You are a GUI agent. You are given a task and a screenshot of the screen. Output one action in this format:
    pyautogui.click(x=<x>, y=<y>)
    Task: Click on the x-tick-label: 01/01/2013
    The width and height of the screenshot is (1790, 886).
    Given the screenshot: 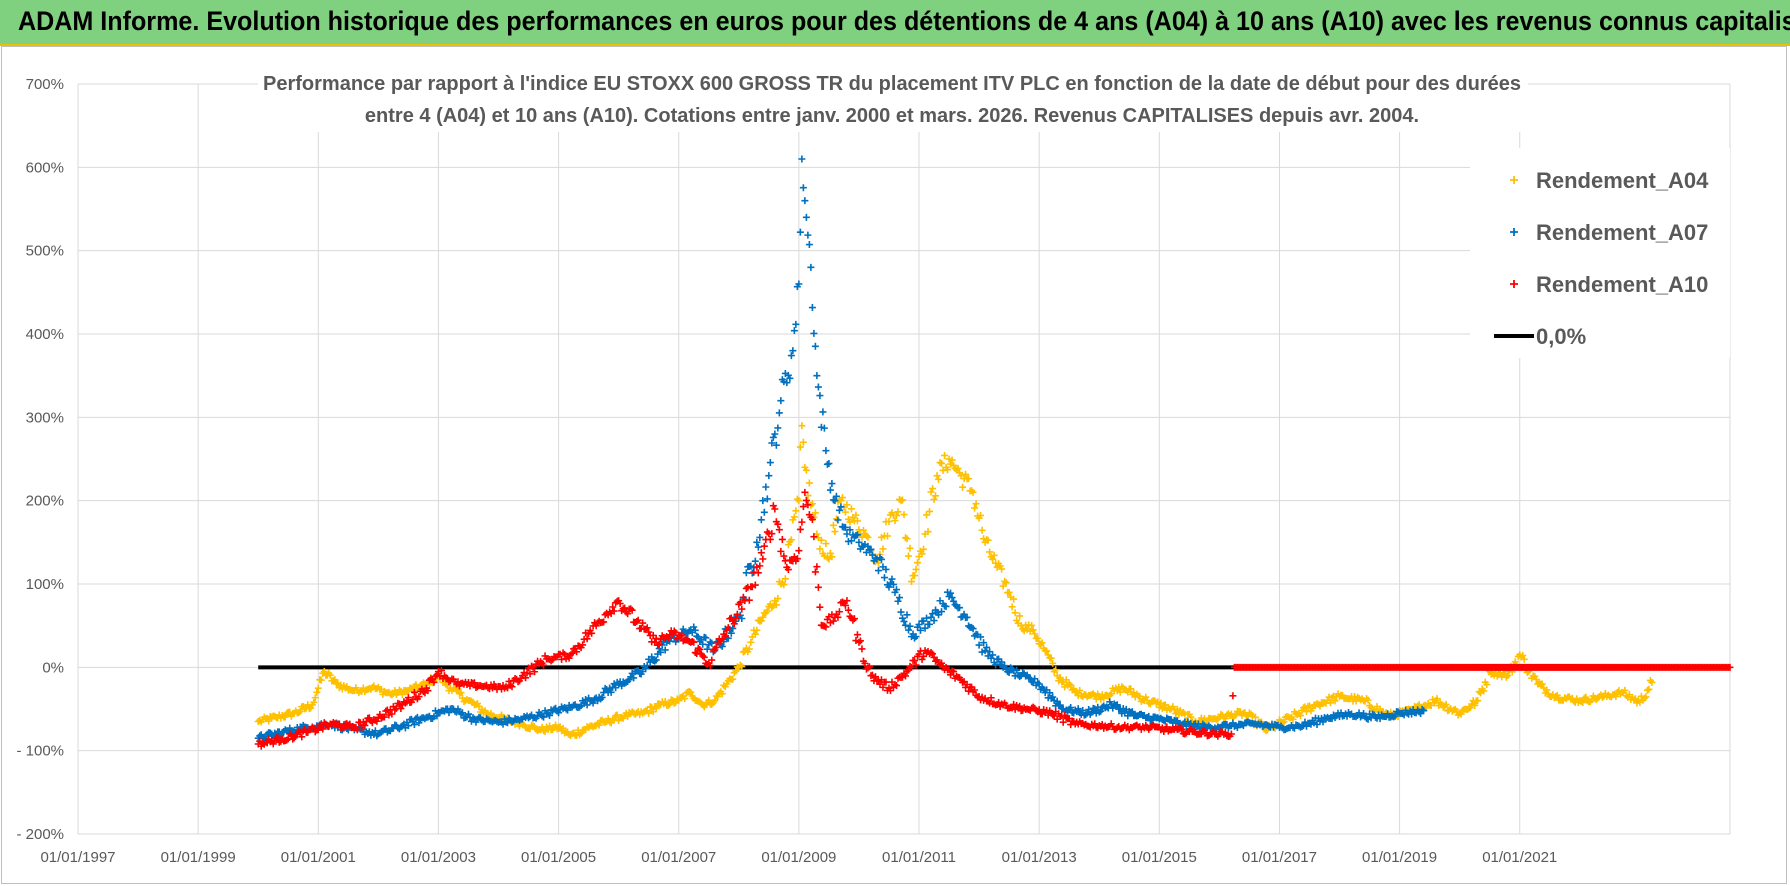 What is the action you would take?
    pyautogui.click(x=1039, y=857)
    